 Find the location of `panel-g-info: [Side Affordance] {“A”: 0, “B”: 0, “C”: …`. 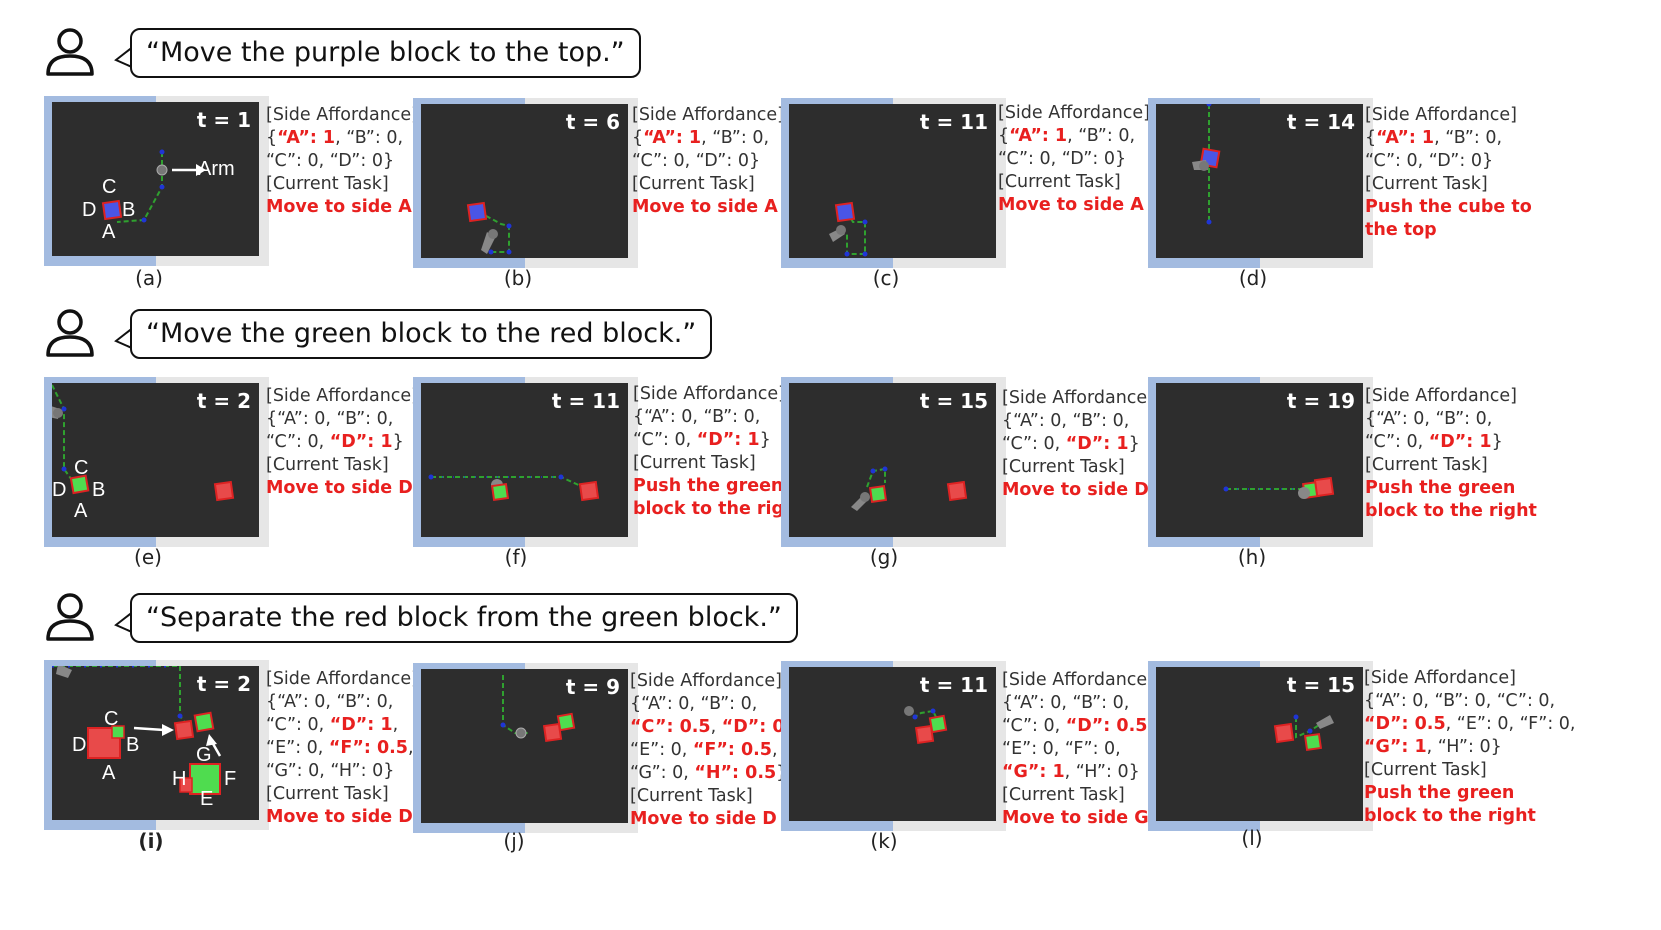

panel-g-info: [Side Affordance] {“A”: 0, “B”: 0, “C”: … is located at coordinates (1078, 444).